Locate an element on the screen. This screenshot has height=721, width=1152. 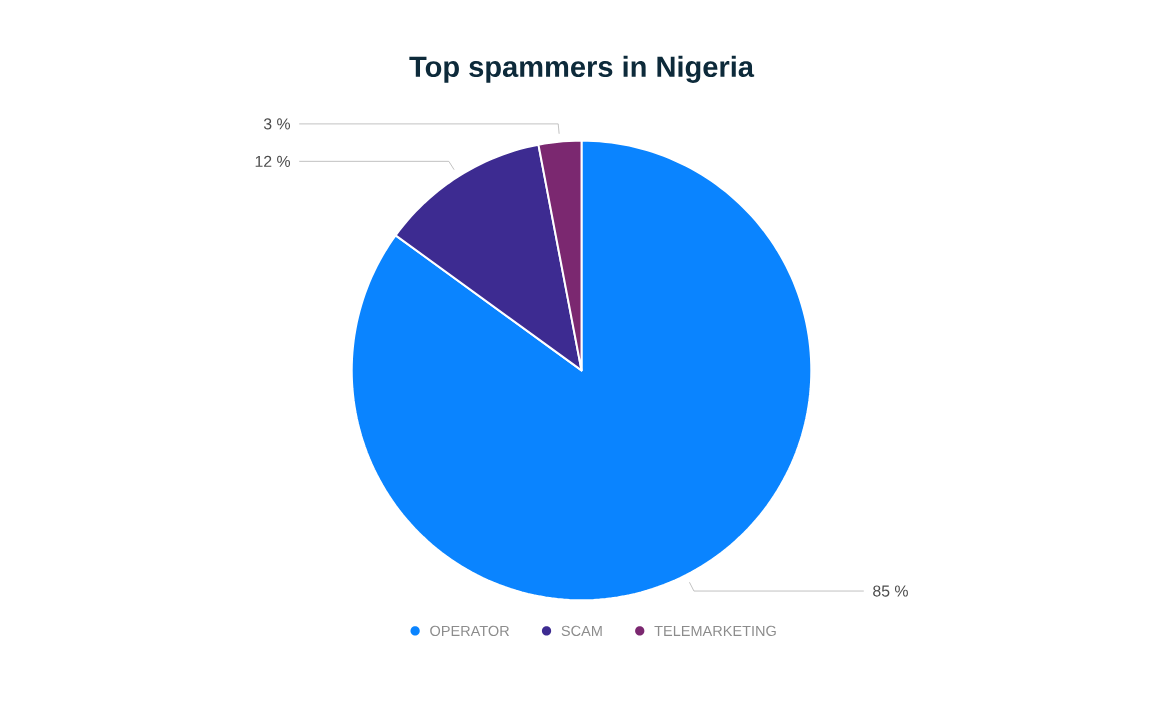
chart-title: Top spammers in Nigeria is located at coordinates (582, 69).